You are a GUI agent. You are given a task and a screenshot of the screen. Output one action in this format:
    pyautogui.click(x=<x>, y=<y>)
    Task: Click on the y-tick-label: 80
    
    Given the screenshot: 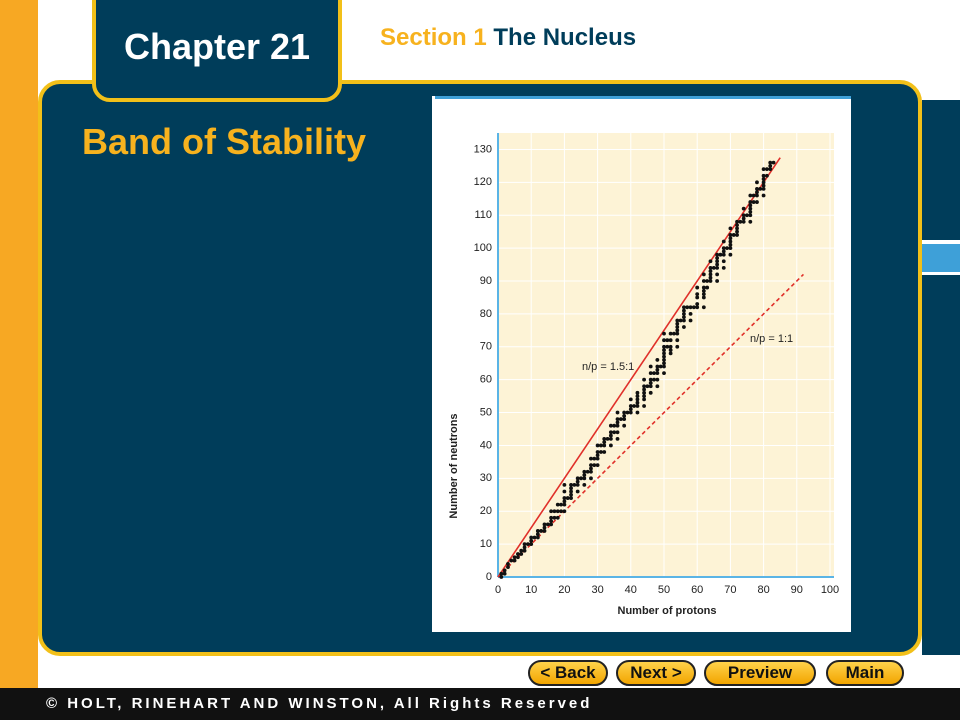 What is the action you would take?
    pyautogui.click(x=486, y=314)
    